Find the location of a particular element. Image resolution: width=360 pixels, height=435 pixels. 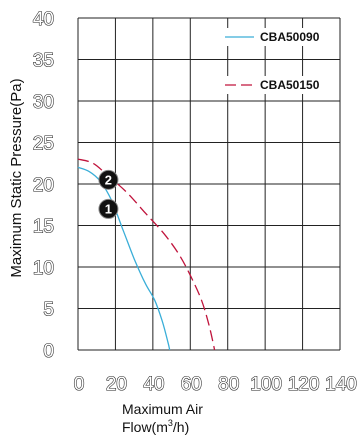

curve-marker-label: 1 is located at coordinates (108, 208).